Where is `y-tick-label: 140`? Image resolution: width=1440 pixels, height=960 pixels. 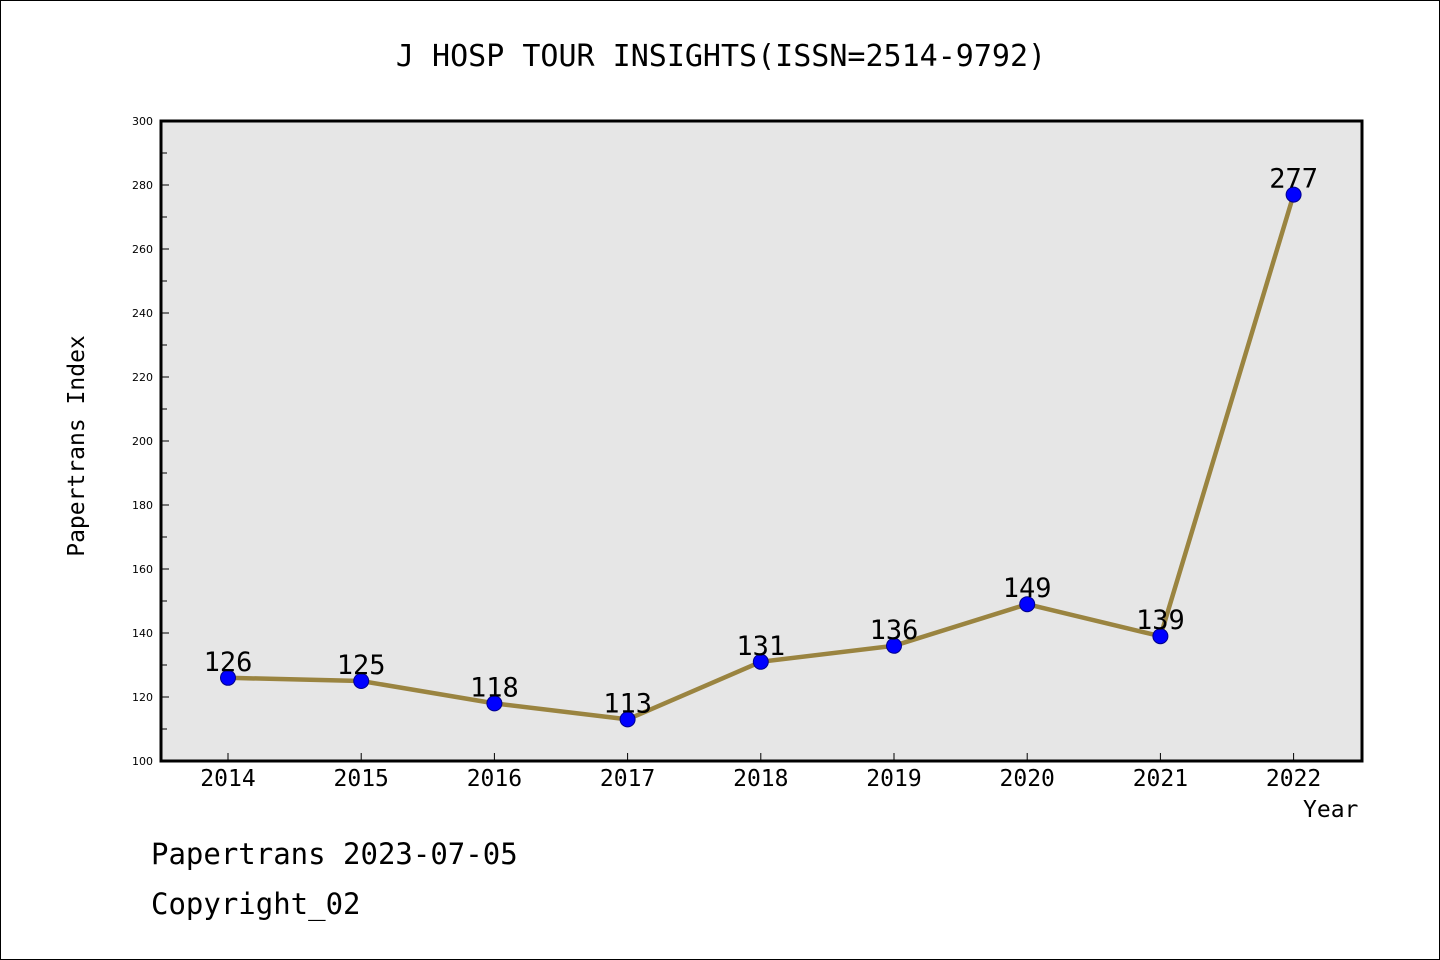 y-tick-label: 140 is located at coordinates (142, 633).